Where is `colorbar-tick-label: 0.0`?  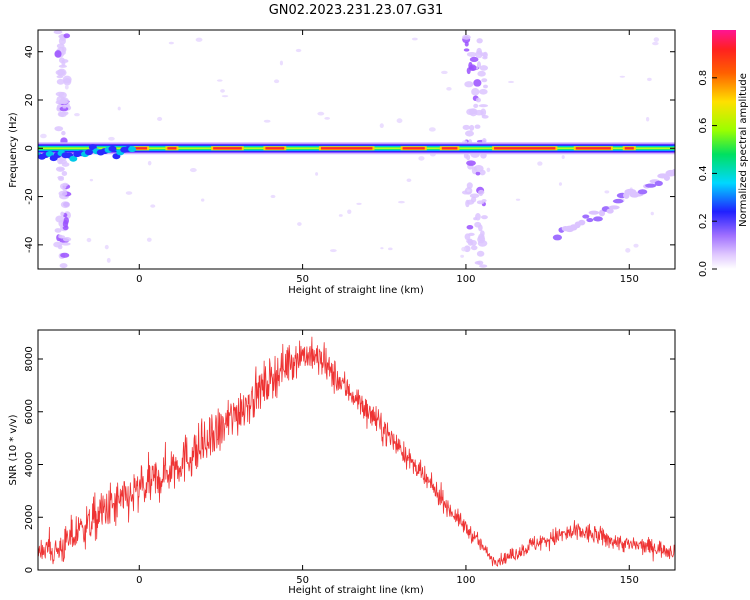
colorbar-tick-label: 0.0 is located at coordinates (703, 269).